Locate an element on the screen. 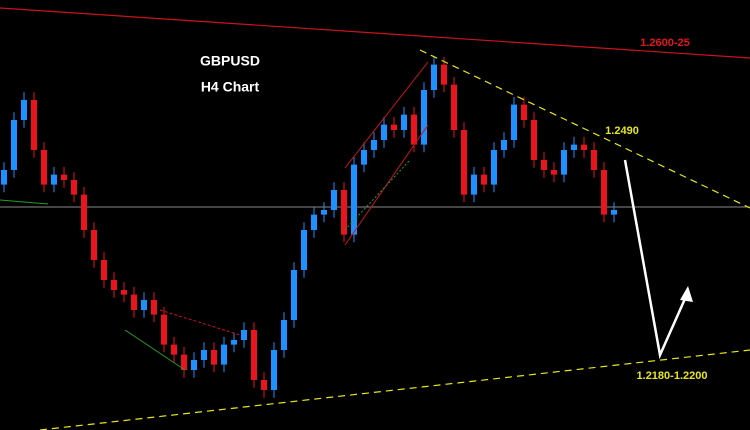 Image resolution: width=750 pixels, height=430 pixels. chart-title: GBPUSD is located at coordinates (230, 61).